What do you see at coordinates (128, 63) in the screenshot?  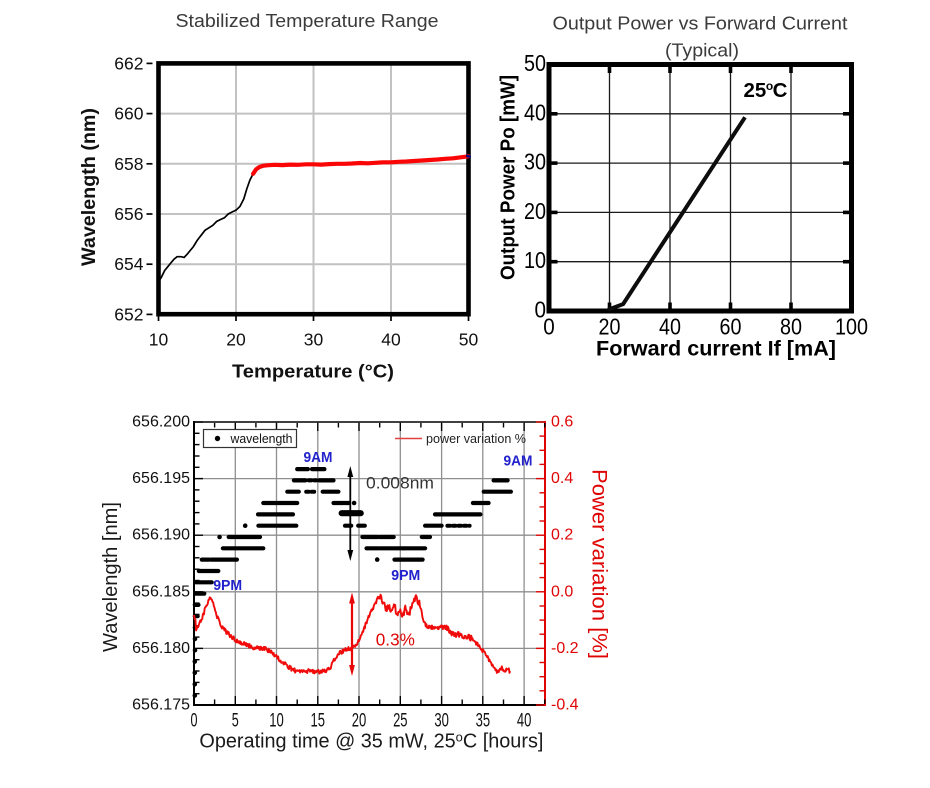 I see `svg-text: 662` at bounding box center [128, 63].